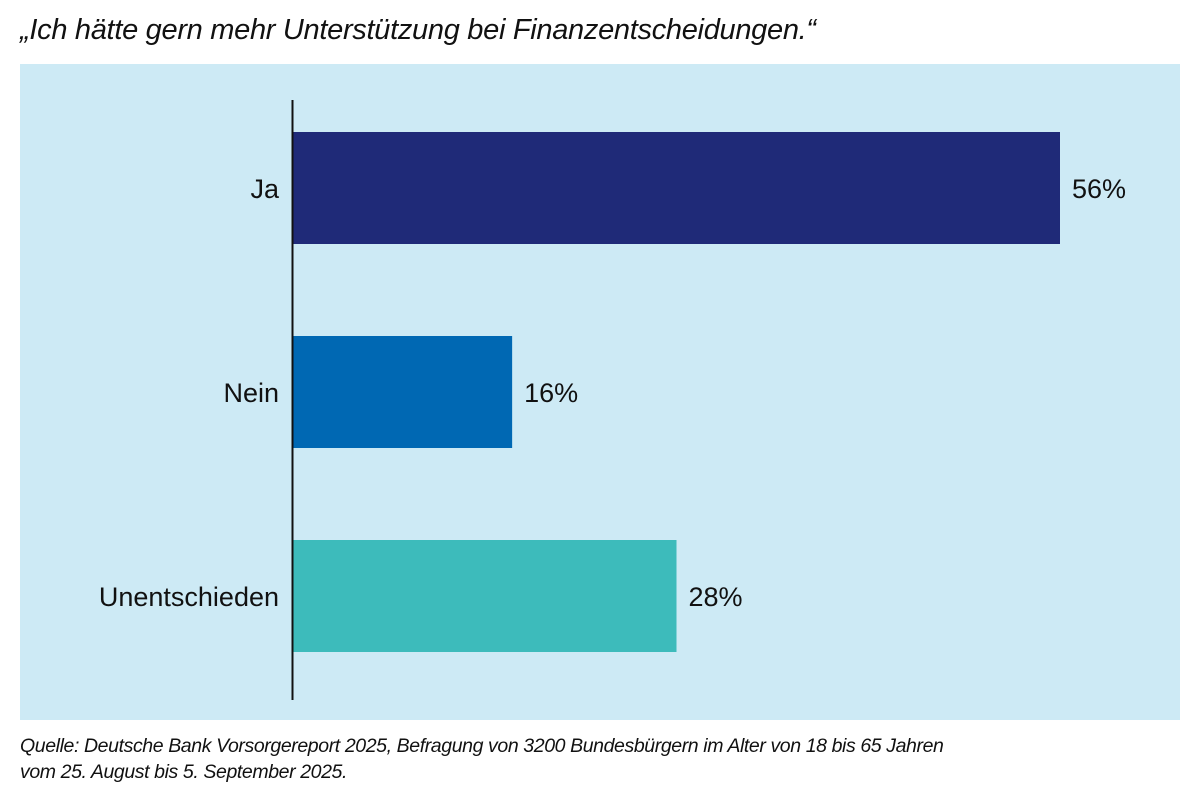 Image resolution: width=1200 pixels, height=800 pixels. What do you see at coordinates (251, 393) in the screenshot?
I see `category-label: Nein` at bounding box center [251, 393].